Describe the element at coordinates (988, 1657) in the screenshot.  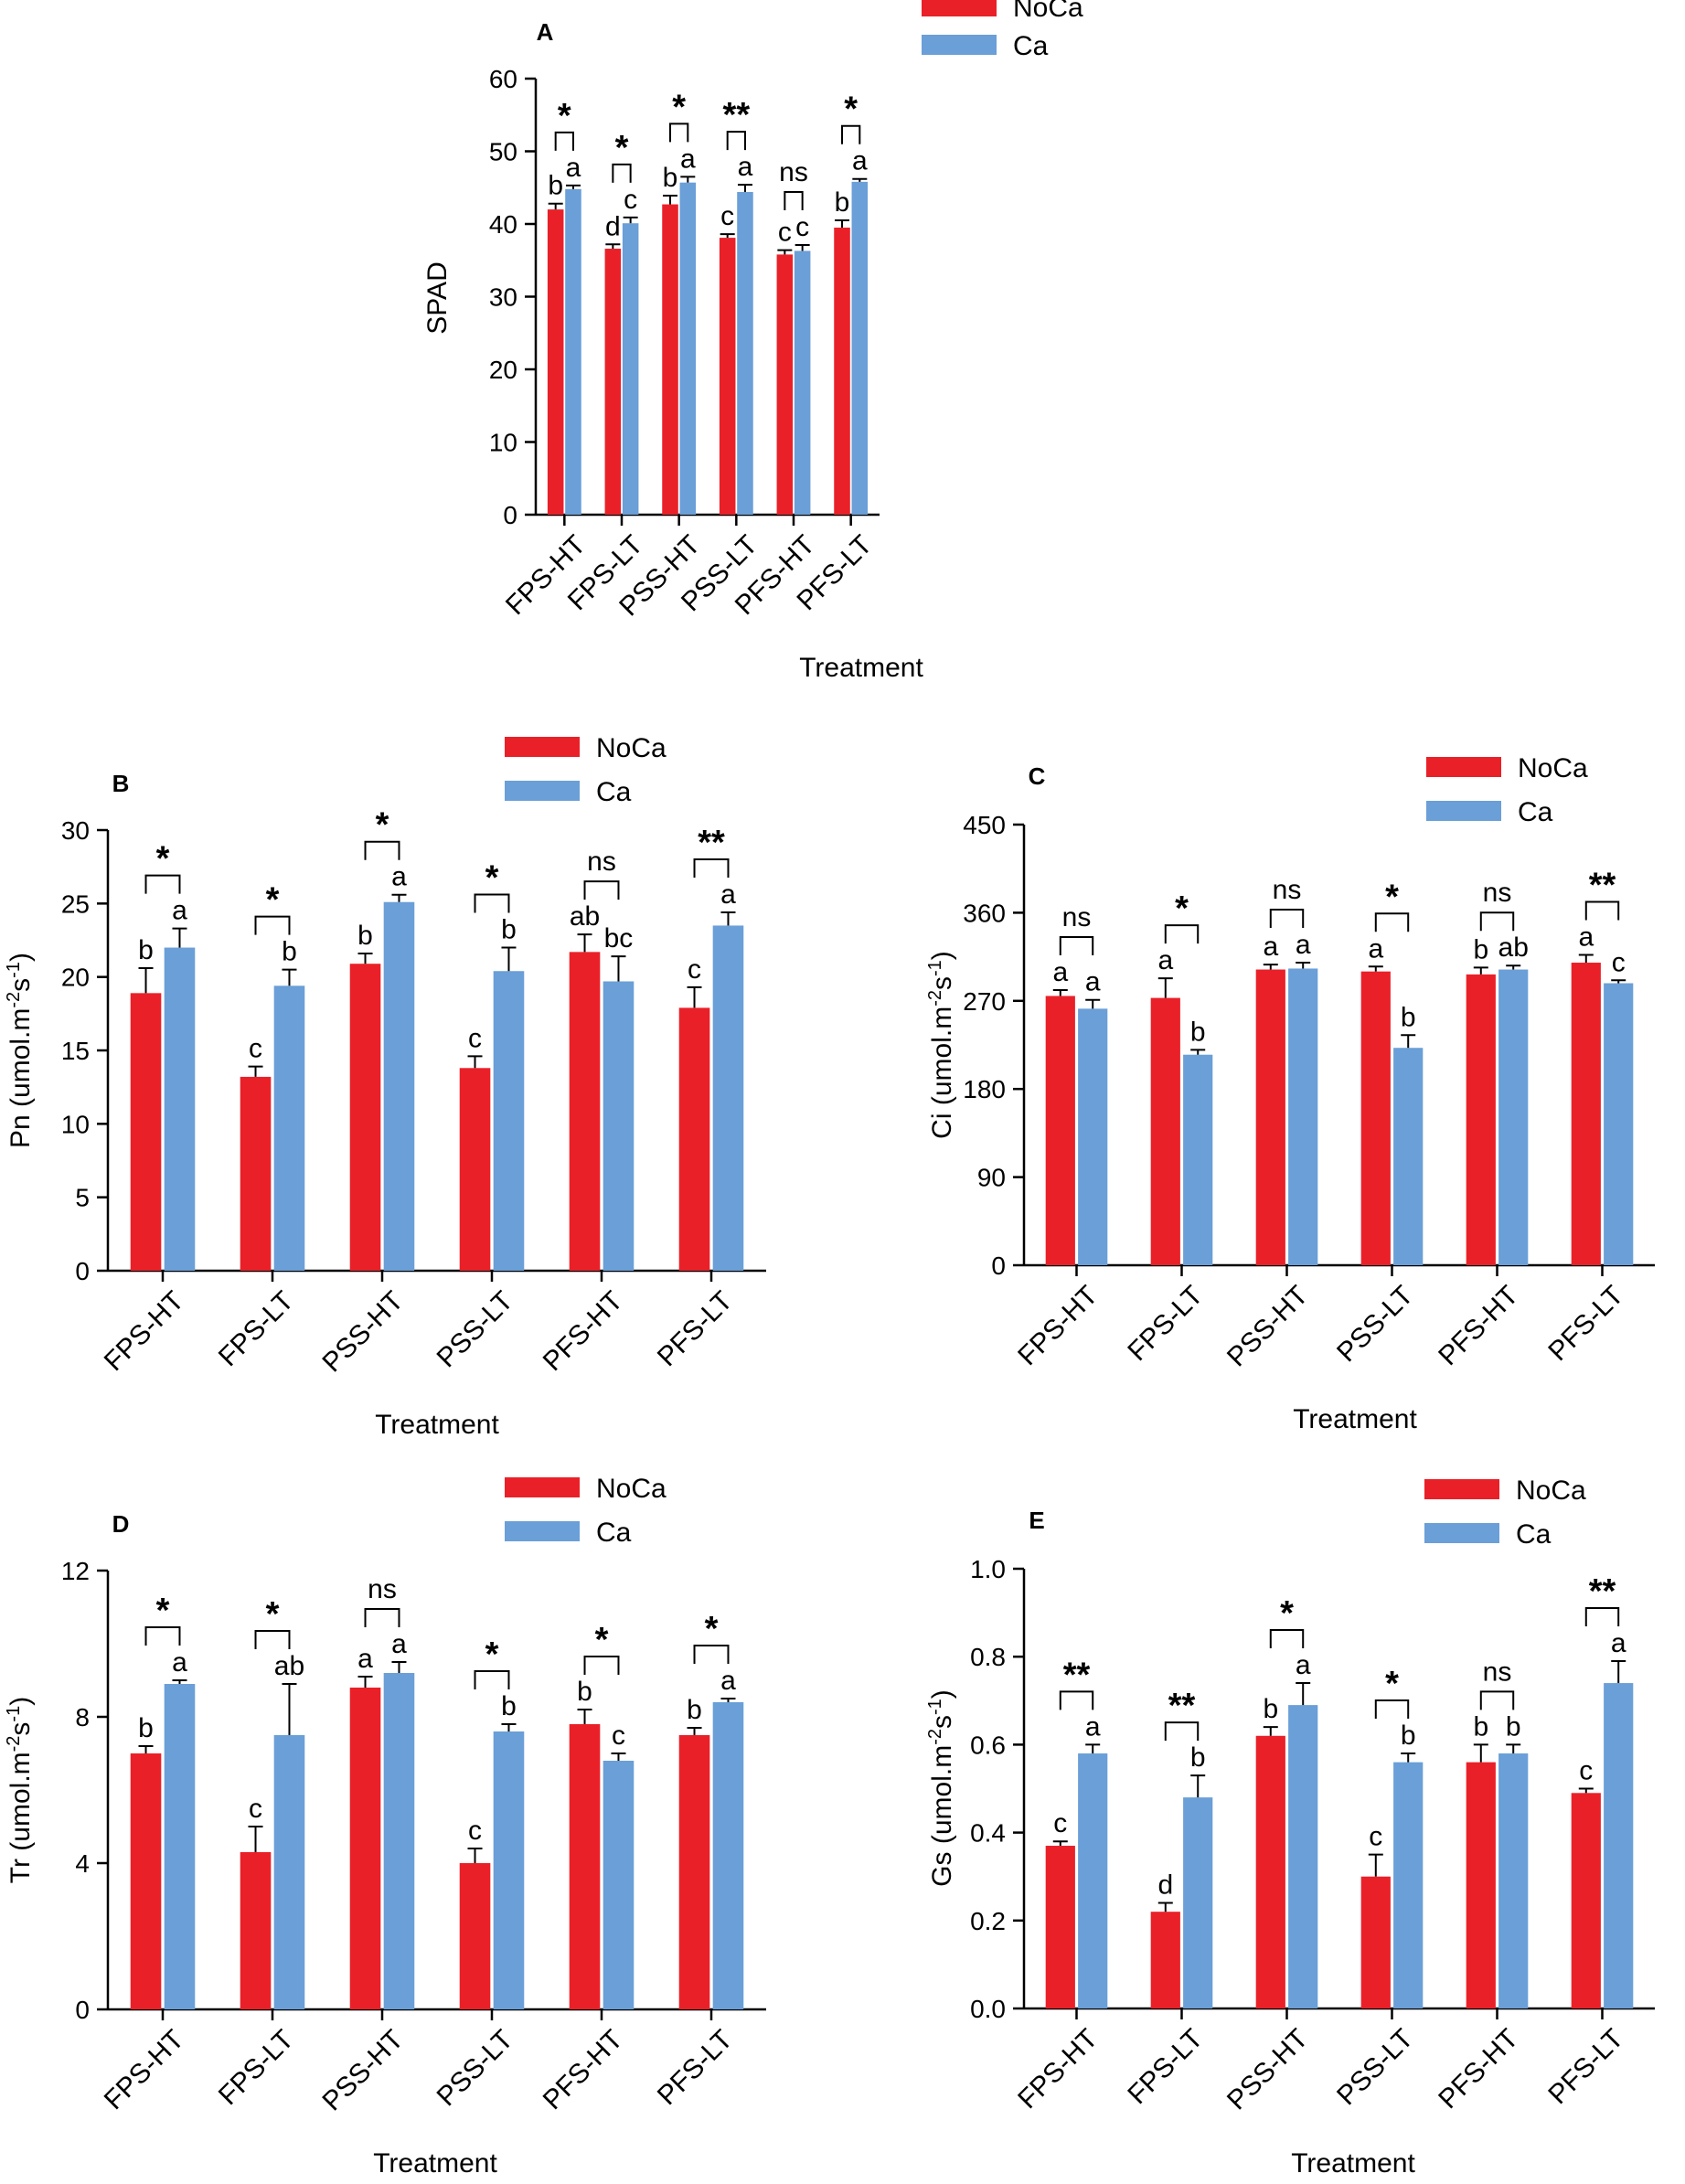
I see `y-tick-label: 0.8` at that location.